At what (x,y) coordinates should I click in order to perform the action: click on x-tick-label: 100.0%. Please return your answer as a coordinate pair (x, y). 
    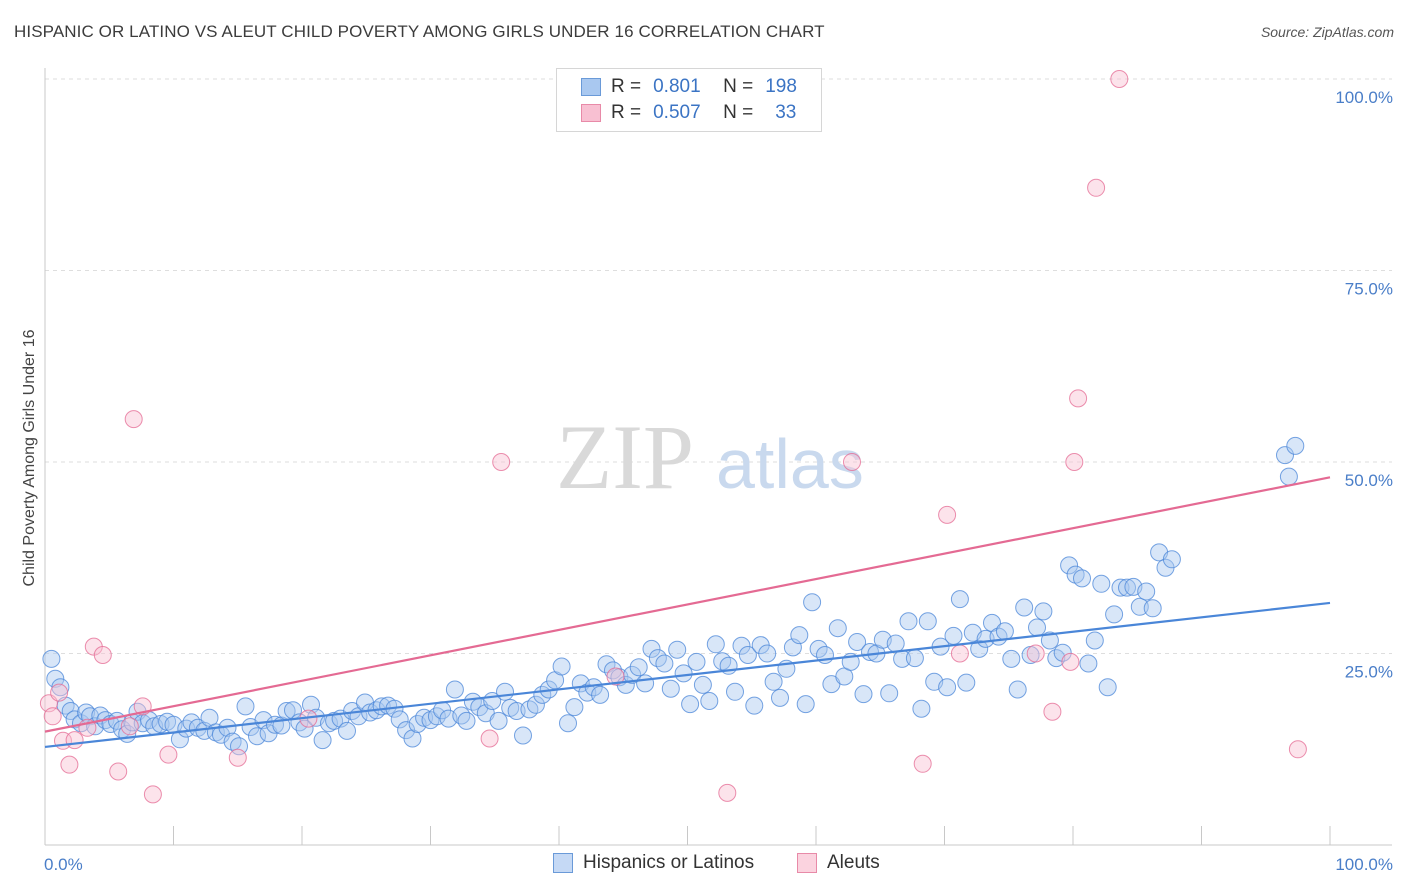
    Looking at the image, I should click on (1364, 864).